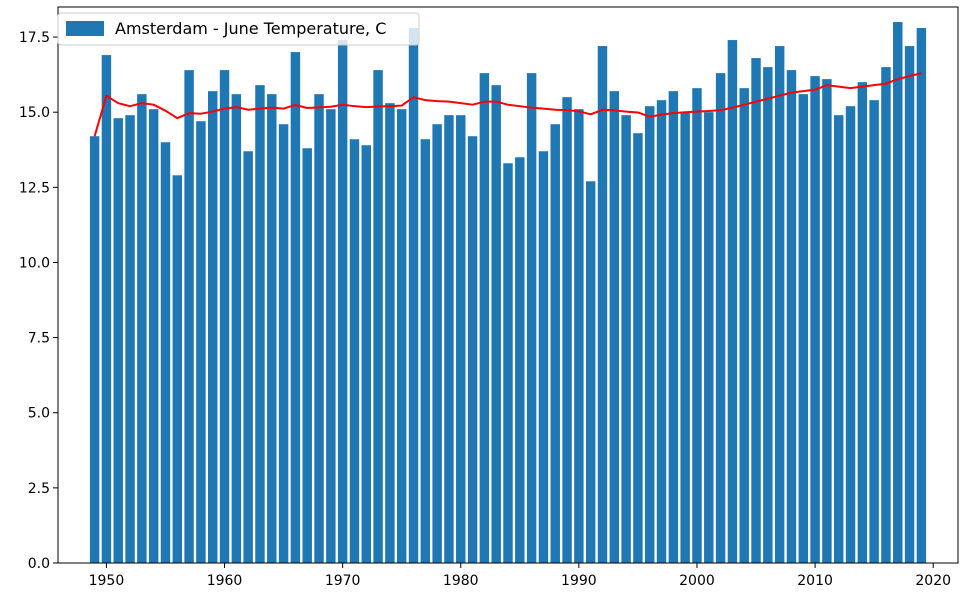 The width and height of the screenshot is (968, 598). What do you see at coordinates (38, 301) in the screenshot?
I see `y-axis-ticks: 0.0 2.5 5.0 7.5 10.0 12.5 15.0 17.5` at bounding box center [38, 301].